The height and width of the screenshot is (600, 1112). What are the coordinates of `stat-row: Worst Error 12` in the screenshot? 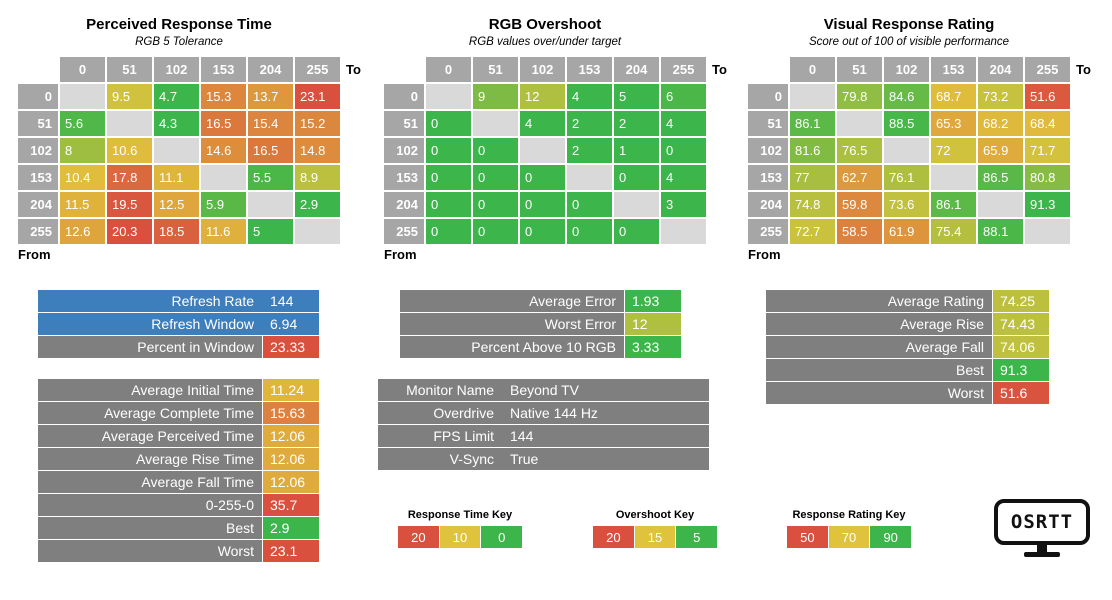 It's located at (540, 324).